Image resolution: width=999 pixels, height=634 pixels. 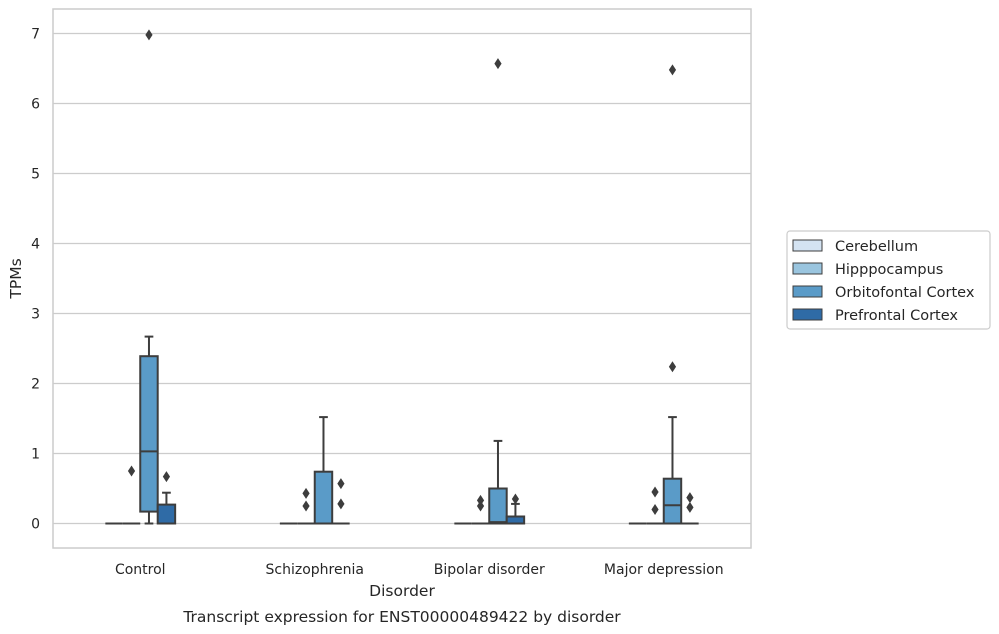 I want to click on x-tick-label: Control, so click(x=140, y=570).